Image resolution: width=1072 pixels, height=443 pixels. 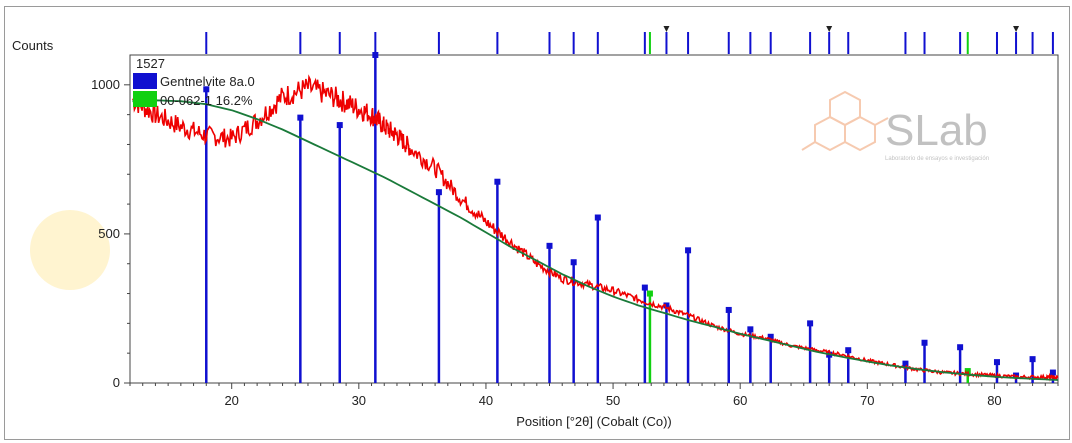 What do you see at coordinates (105, 84) in the screenshot?
I see `y-tick-label: 1000` at bounding box center [105, 84].